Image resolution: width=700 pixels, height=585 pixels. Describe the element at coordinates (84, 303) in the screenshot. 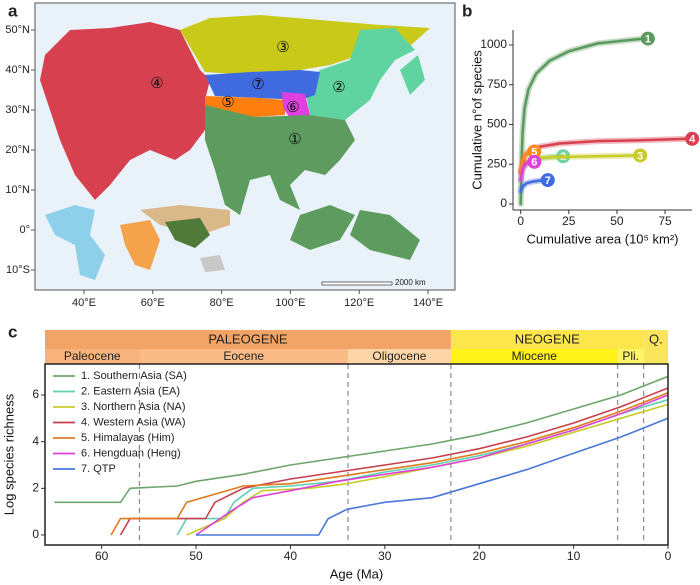

I see `lon-tick-label: 40°E` at that location.